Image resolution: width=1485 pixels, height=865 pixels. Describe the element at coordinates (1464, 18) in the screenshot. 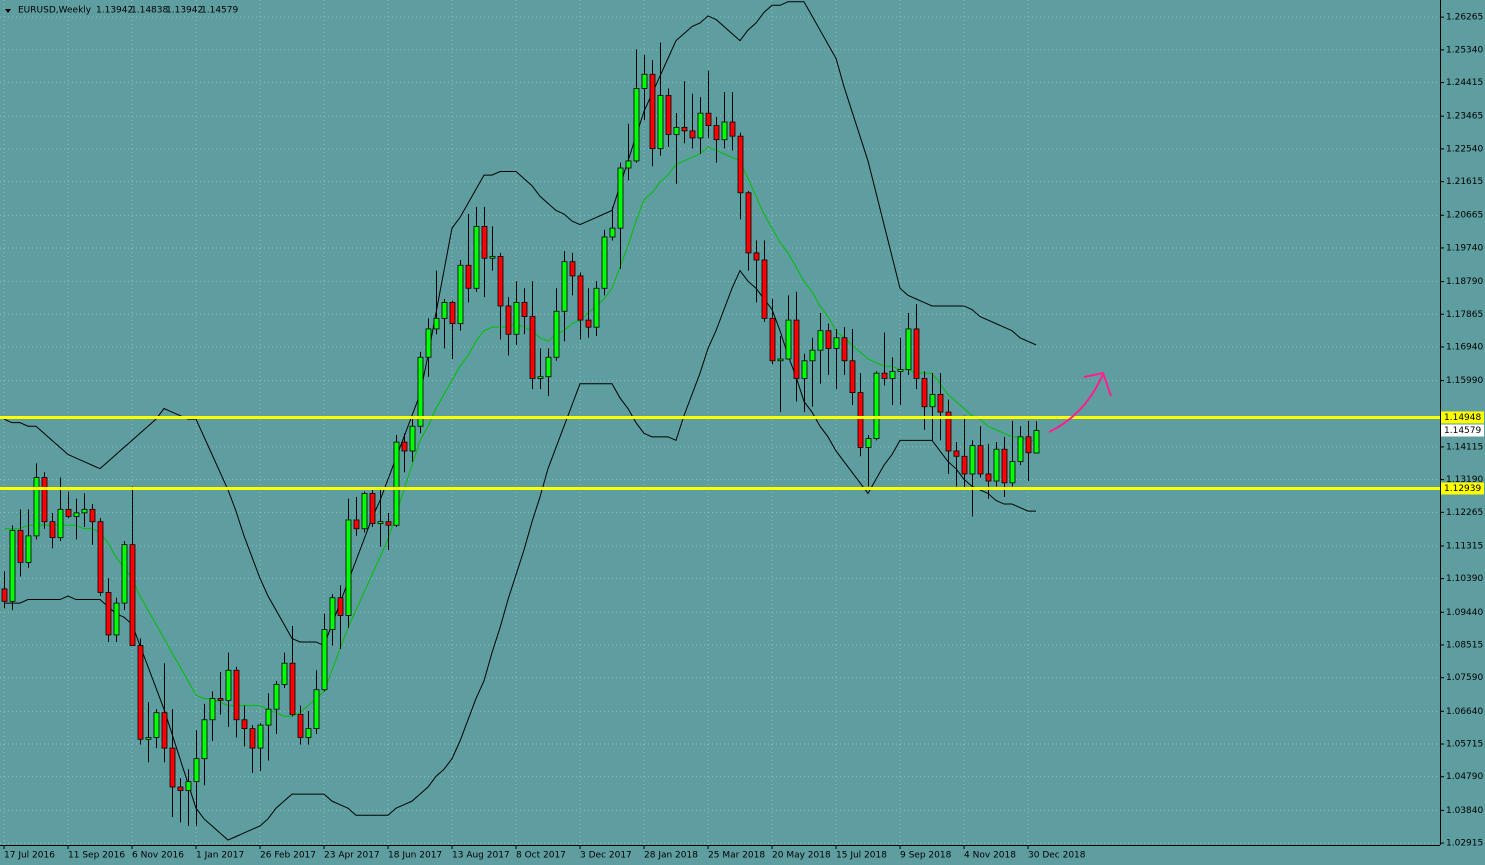

I see `y-tick-label: 1.26265` at that location.